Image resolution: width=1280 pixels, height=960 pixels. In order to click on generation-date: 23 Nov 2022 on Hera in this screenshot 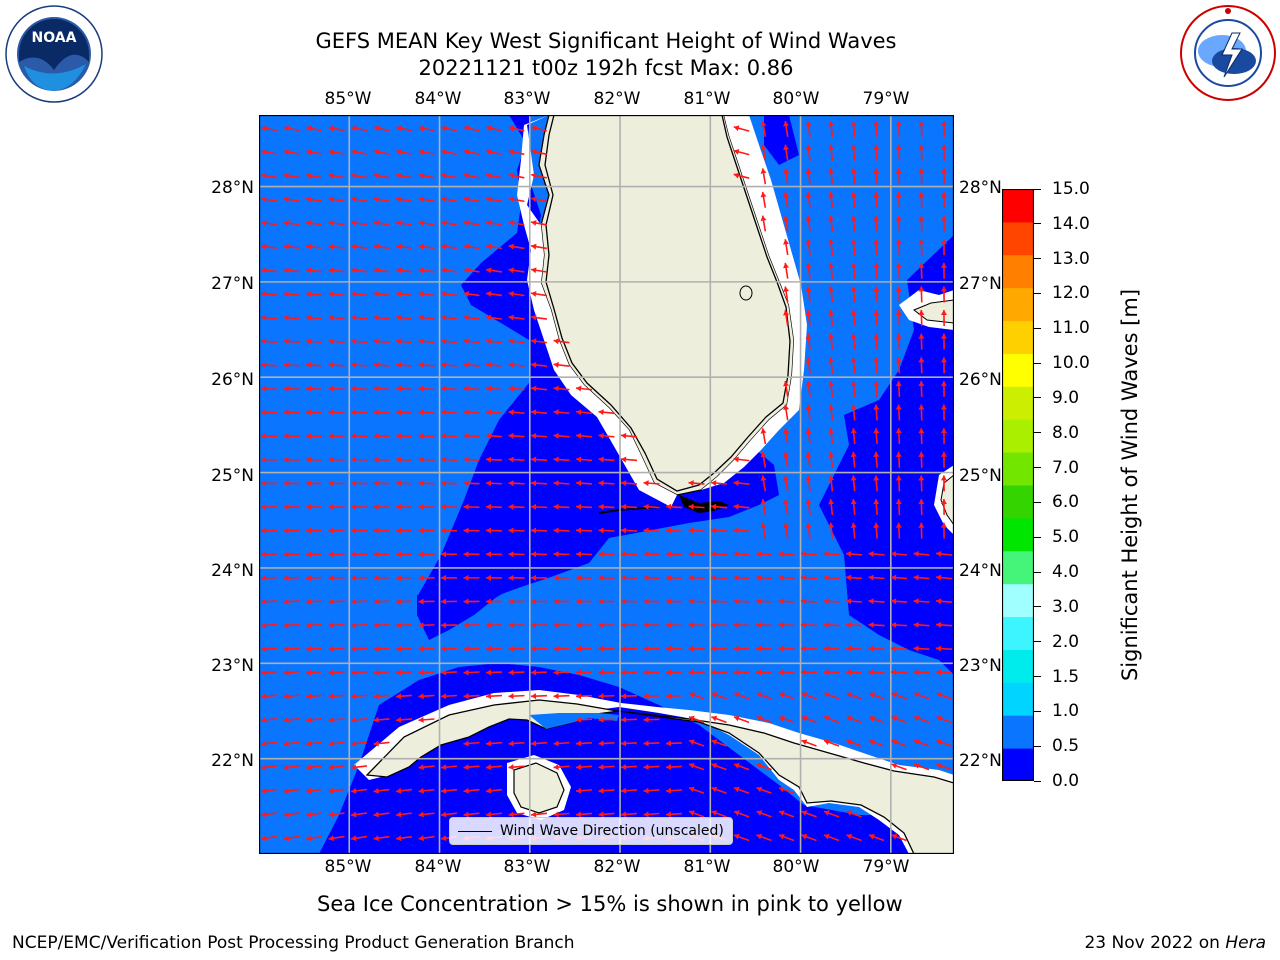, I will do `click(1175, 943)`.